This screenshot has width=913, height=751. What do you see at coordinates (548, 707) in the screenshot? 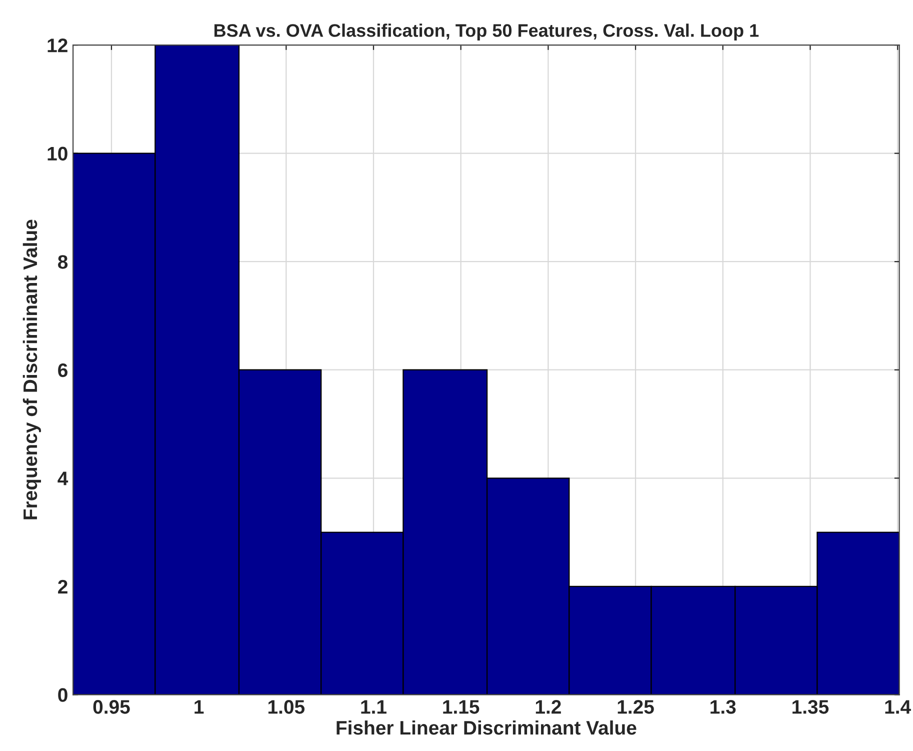
I see `x-tick-label: 1.2` at bounding box center [548, 707].